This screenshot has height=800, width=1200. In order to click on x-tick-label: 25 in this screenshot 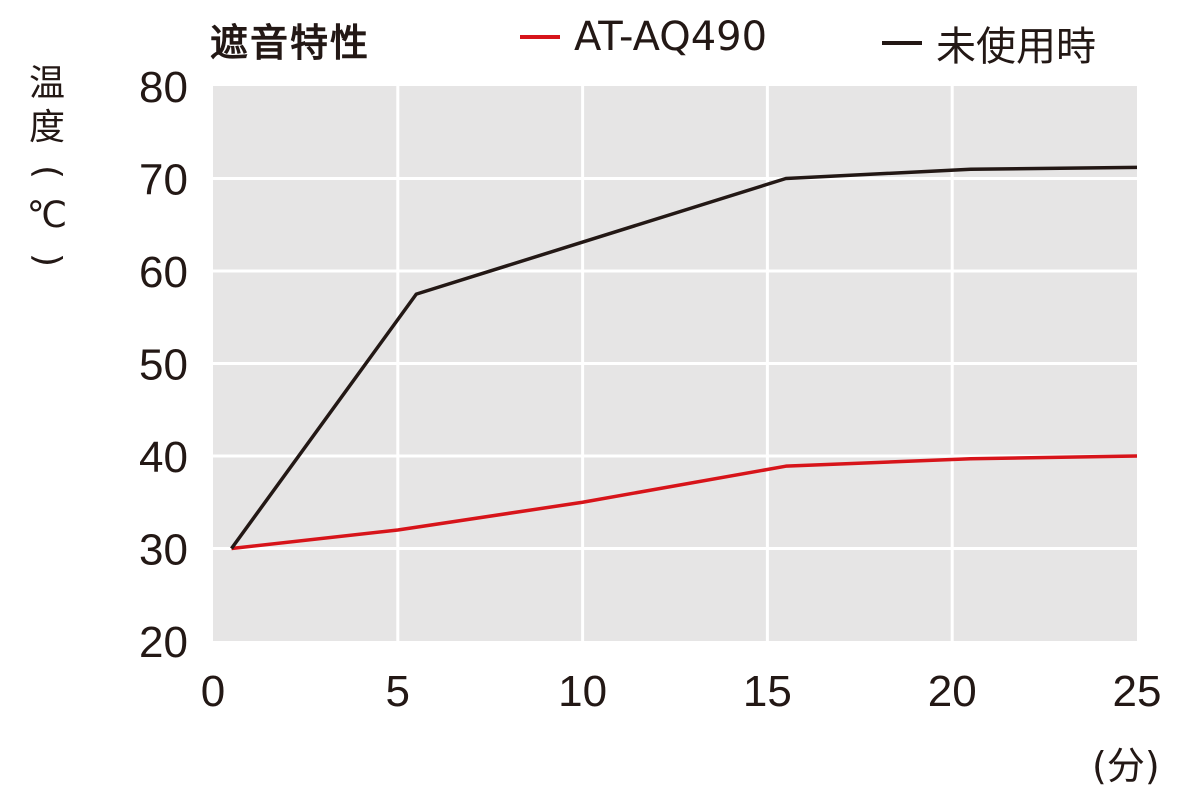, I will do `click(1137, 691)`.